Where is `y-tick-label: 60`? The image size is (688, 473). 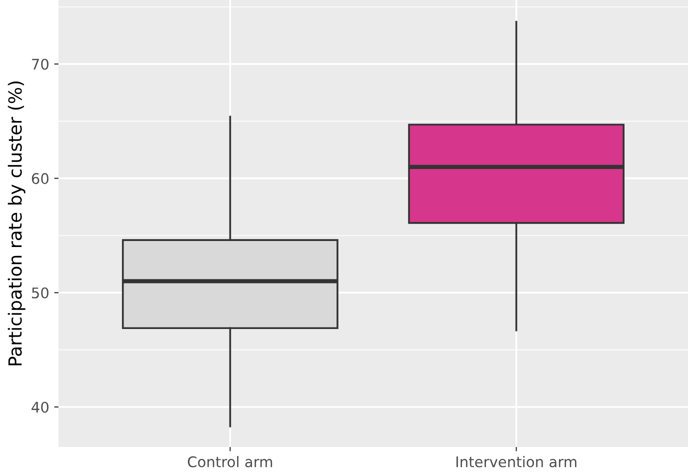 y-tick-label: 60 is located at coordinates (40, 178).